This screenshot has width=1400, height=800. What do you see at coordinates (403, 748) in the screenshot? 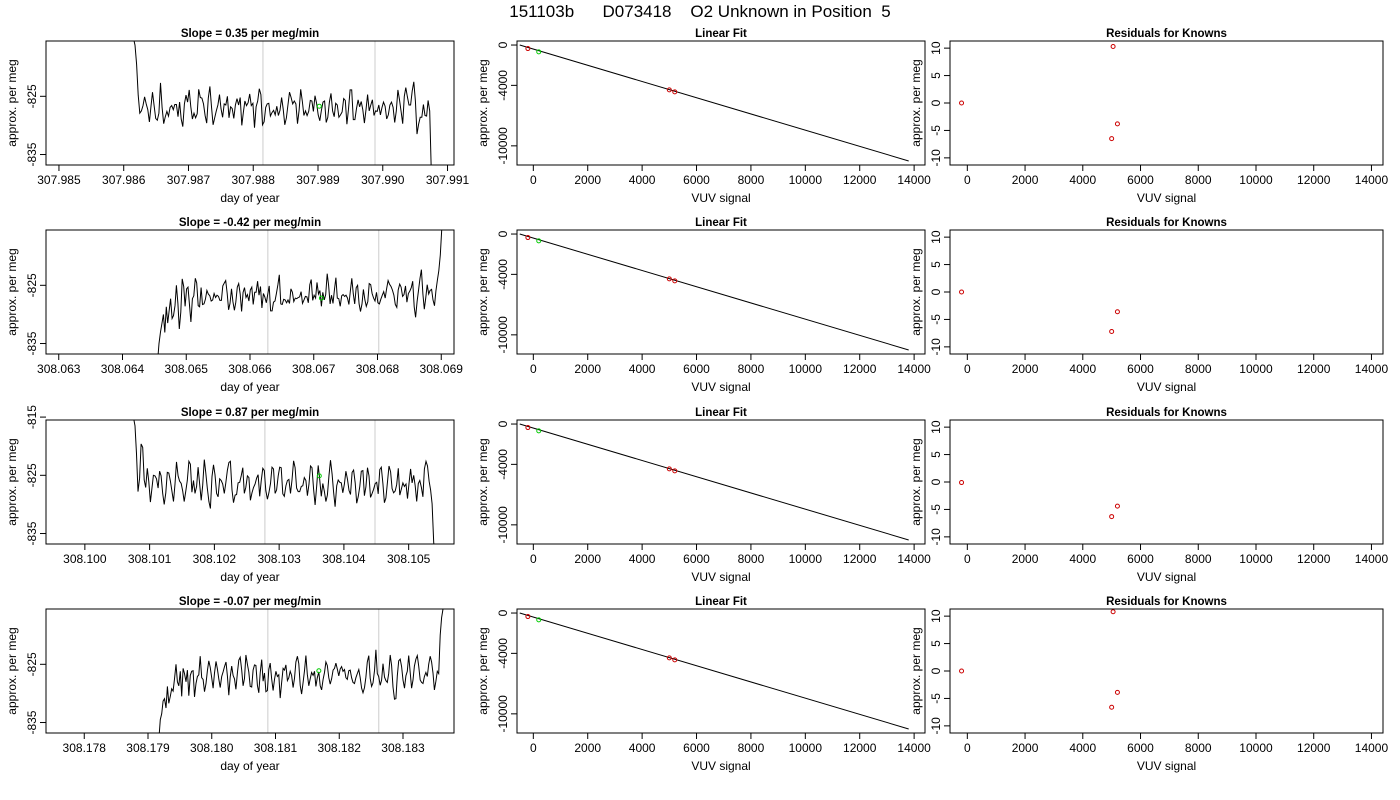
I see `x-tick-label: 308.183` at bounding box center [403, 748].